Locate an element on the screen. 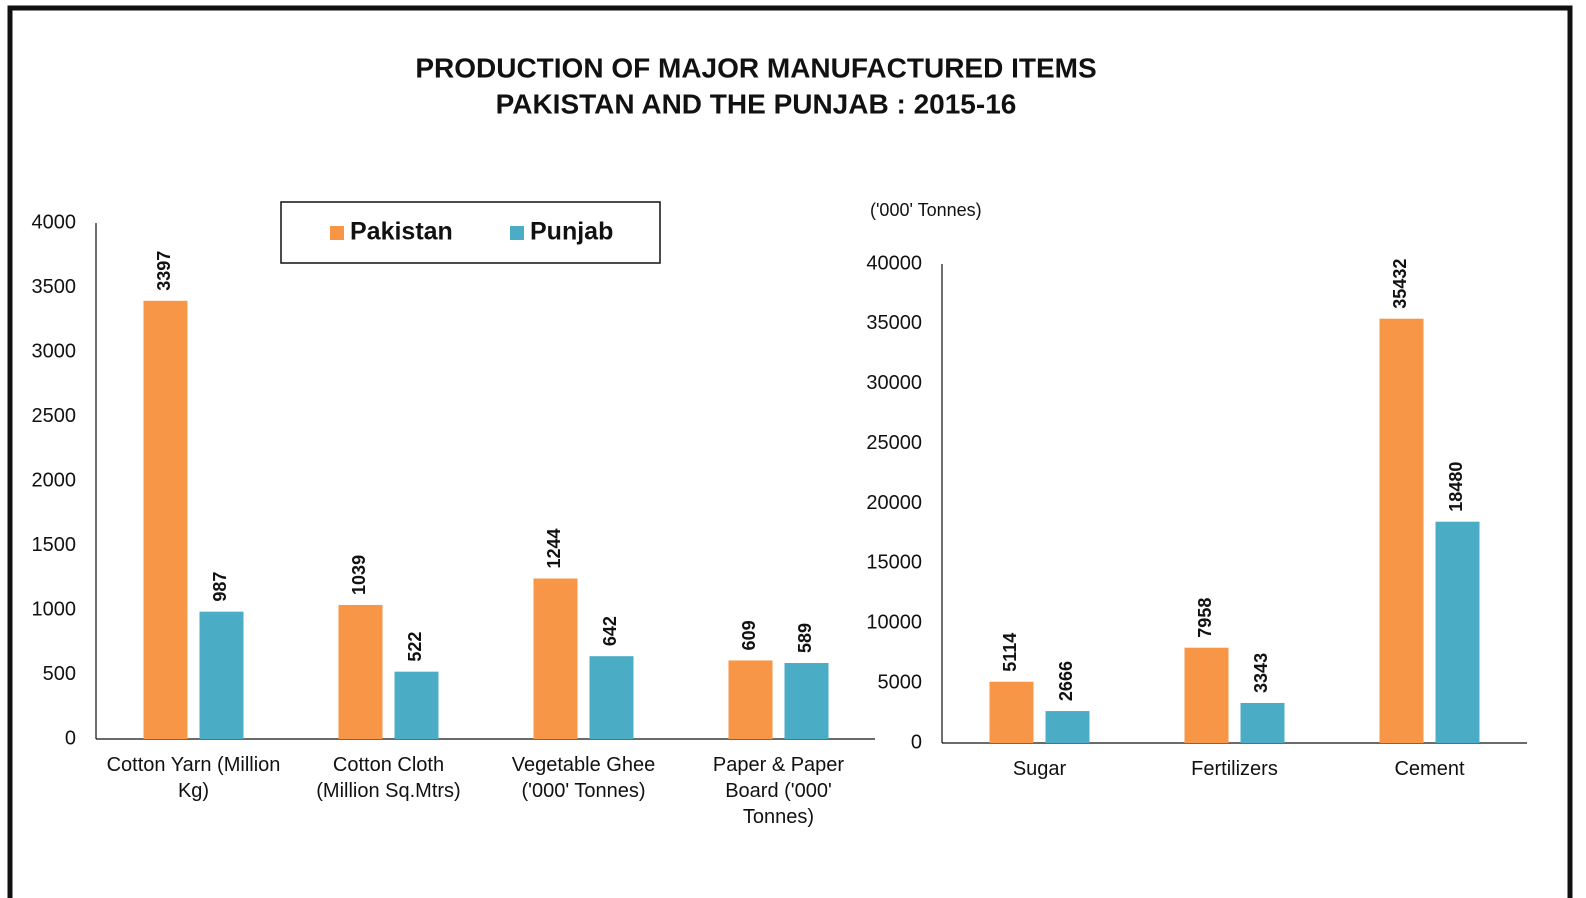  y-tick-label: 2500 is located at coordinates (54, 416).